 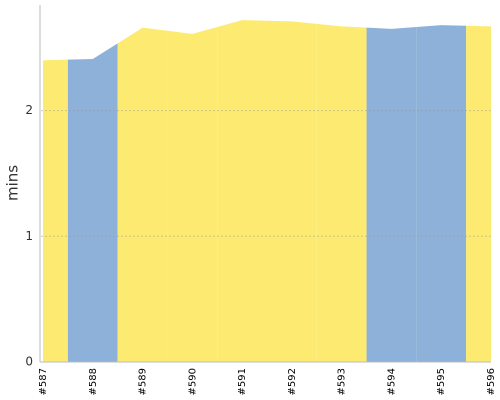 I want to click on x-tick-label: #590, so click(x=192, y=381).